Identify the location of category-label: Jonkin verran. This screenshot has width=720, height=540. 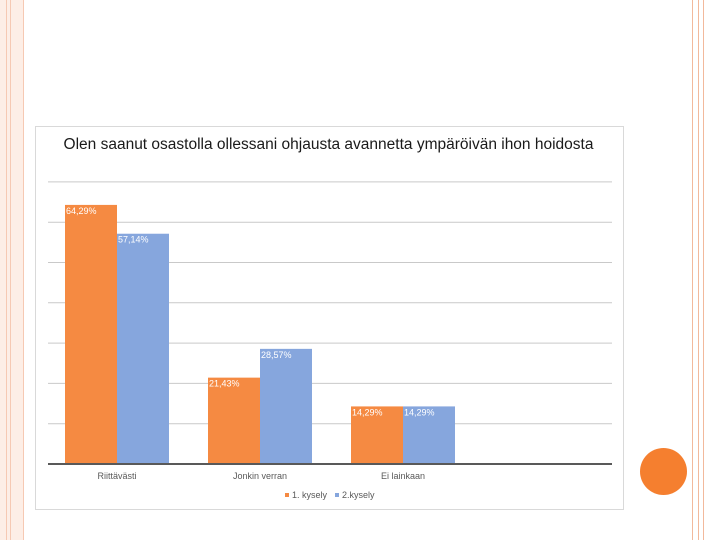
(260, 476).